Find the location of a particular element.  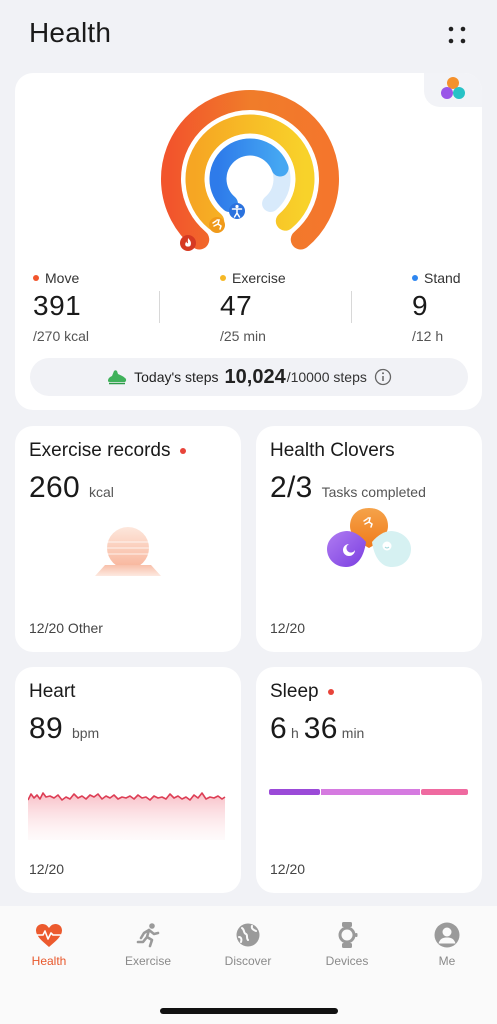

clover-illustration is located at coordinates (369, 537).